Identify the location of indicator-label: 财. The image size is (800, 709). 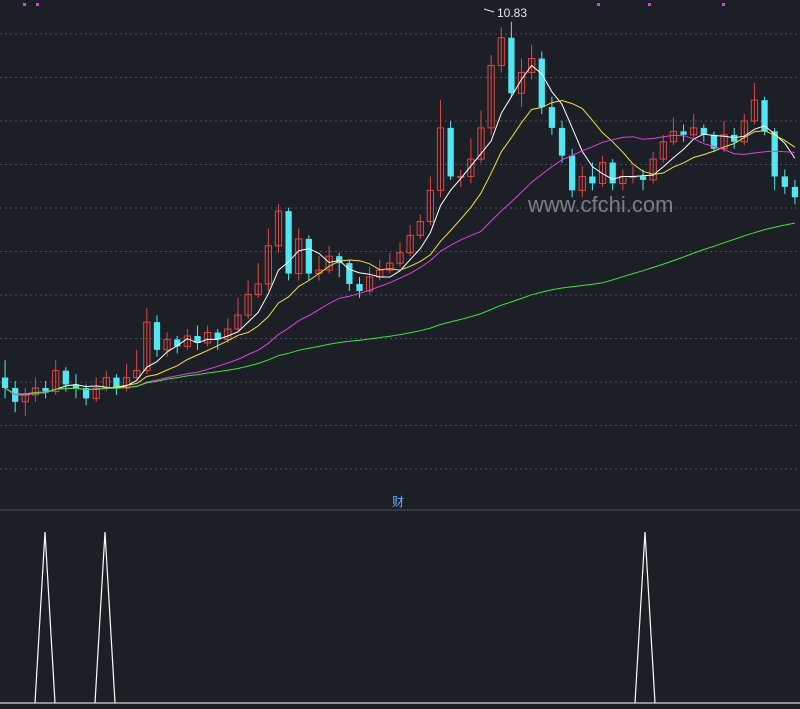
(398, 502).